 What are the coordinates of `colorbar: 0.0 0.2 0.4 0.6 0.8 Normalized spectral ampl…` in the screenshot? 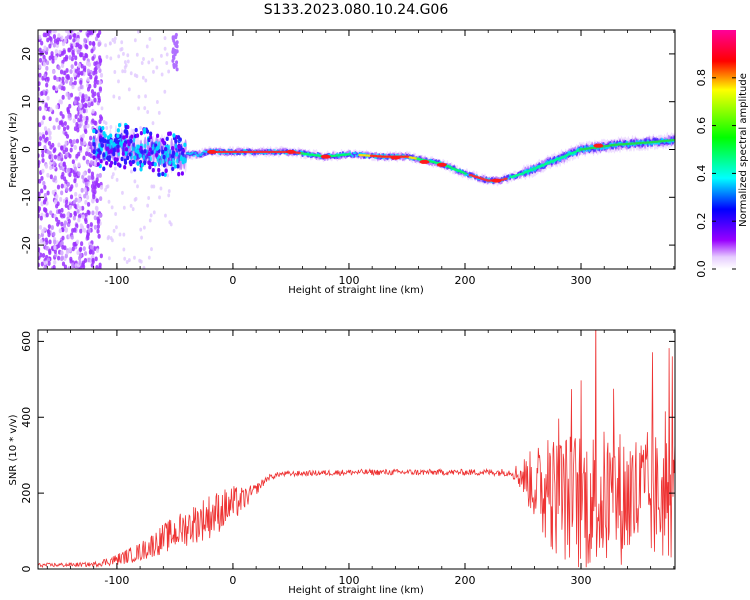 It's located at (722, 154).